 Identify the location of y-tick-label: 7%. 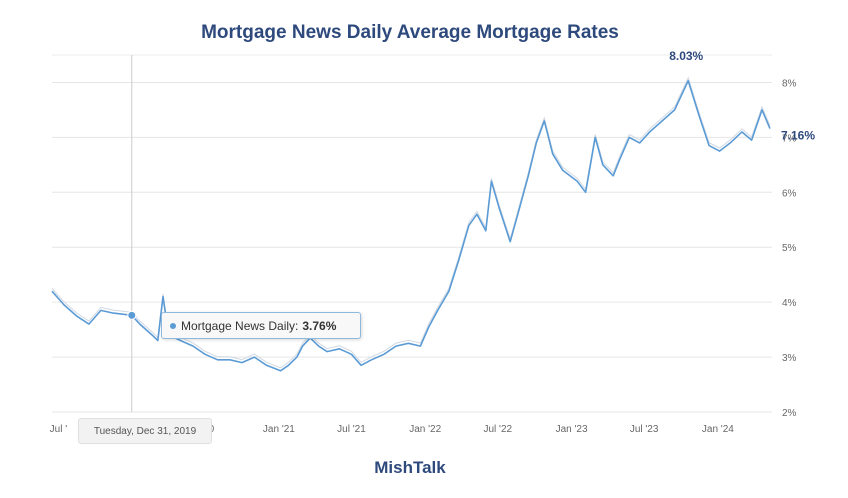
(789, 138).